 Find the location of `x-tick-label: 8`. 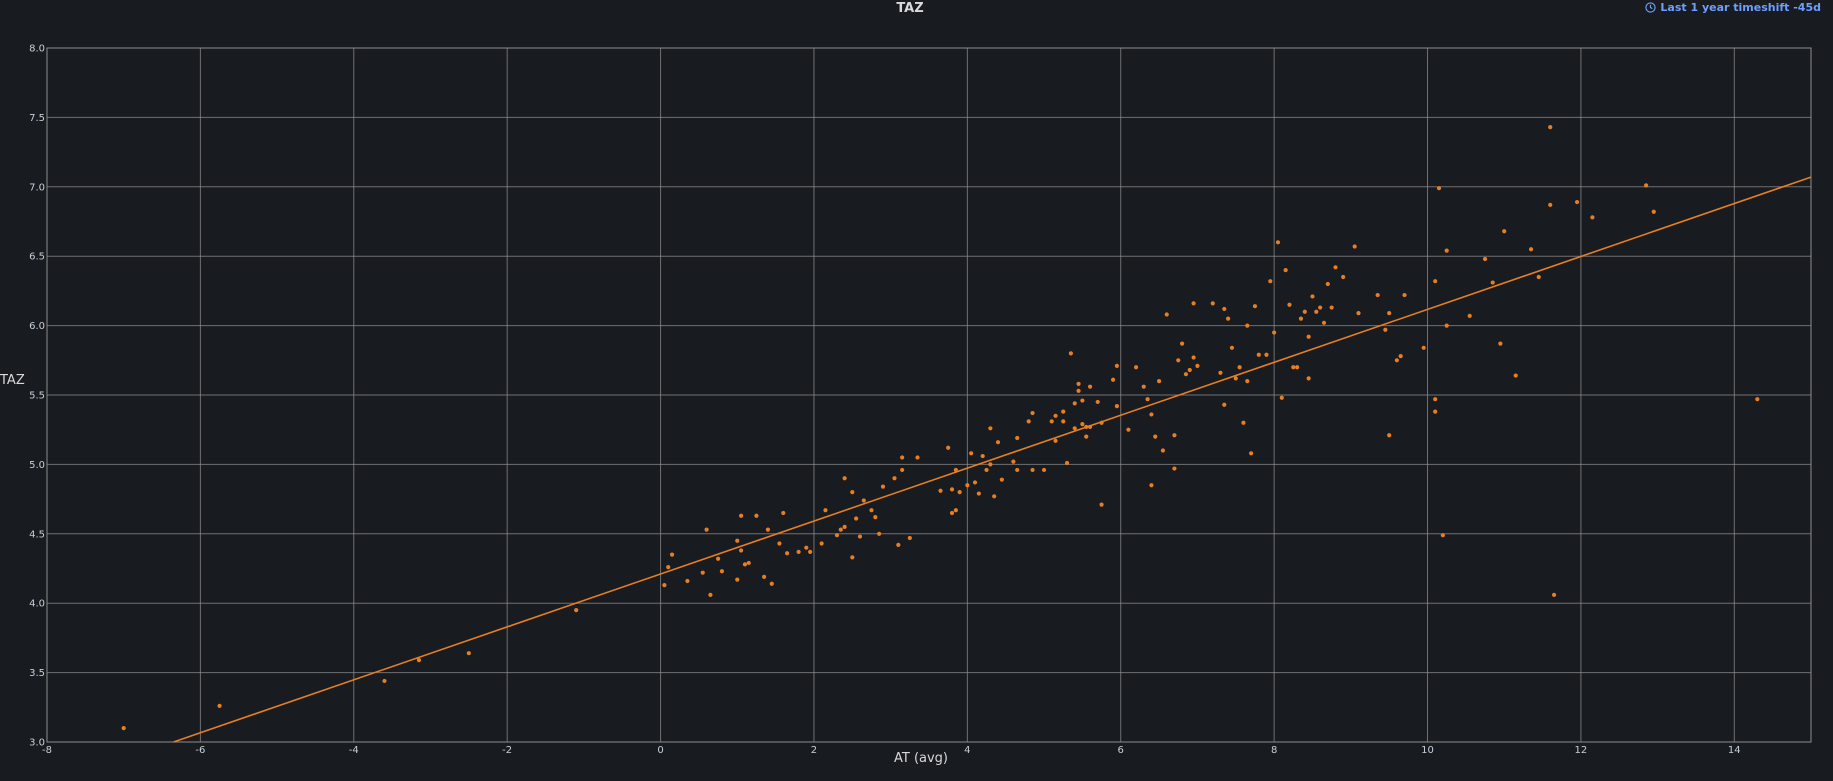

x-tick-label: 8 is located at coordinates (1274, 750).